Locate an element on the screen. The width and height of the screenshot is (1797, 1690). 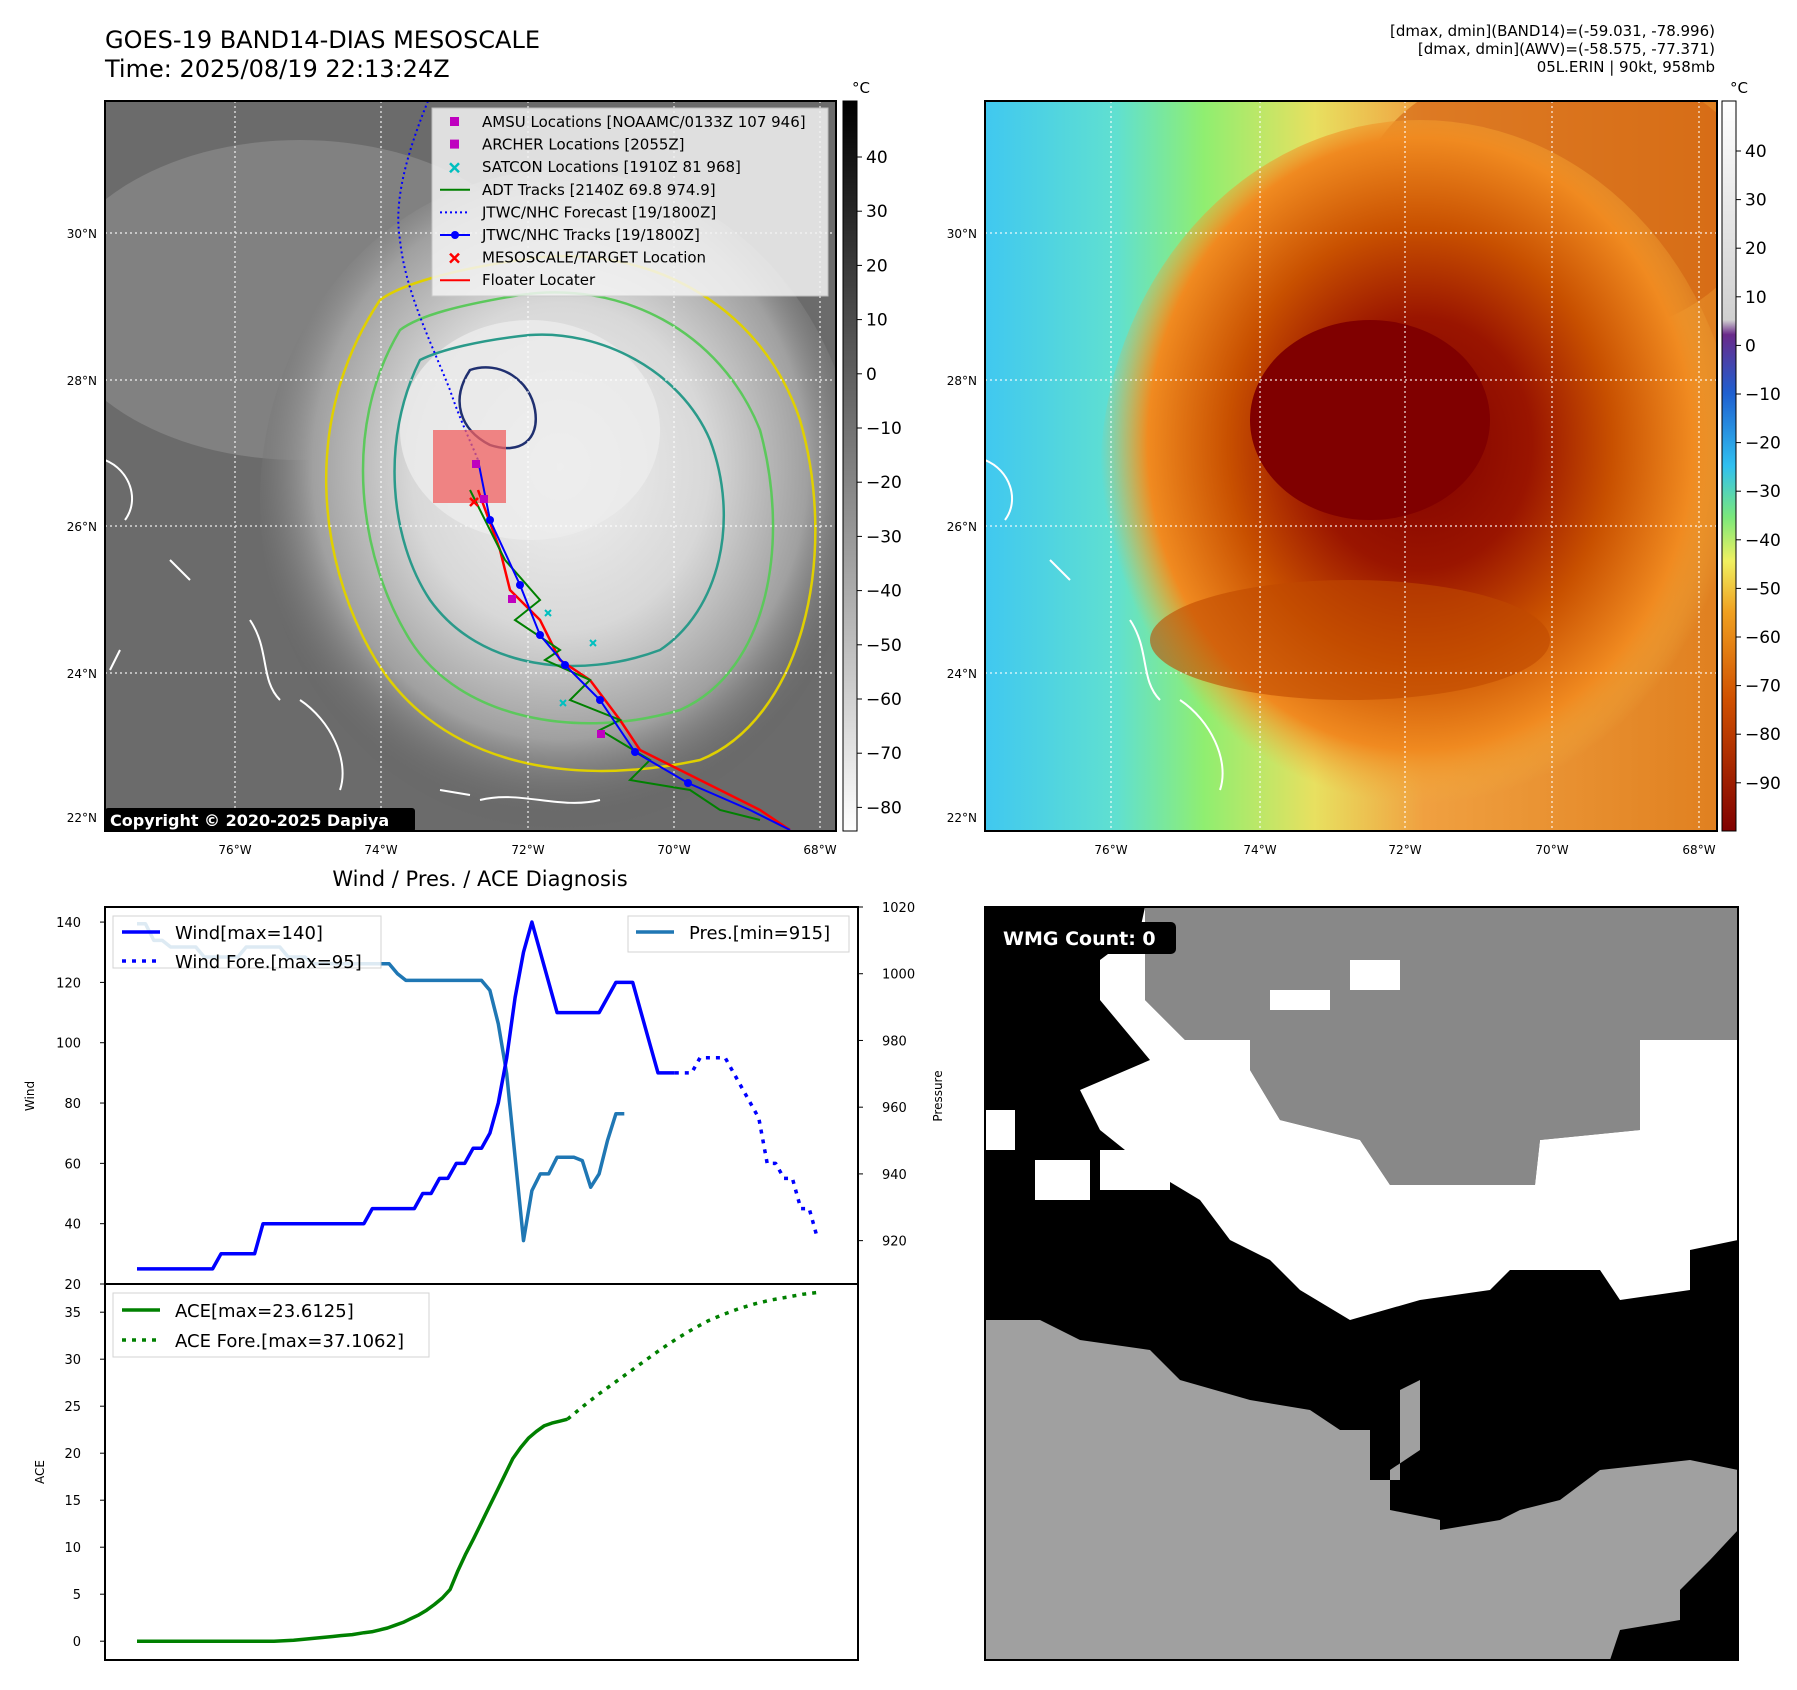
legend-label: JTWC/NHC Tracks [19/1800Z] is located at coordinates (590, 235).